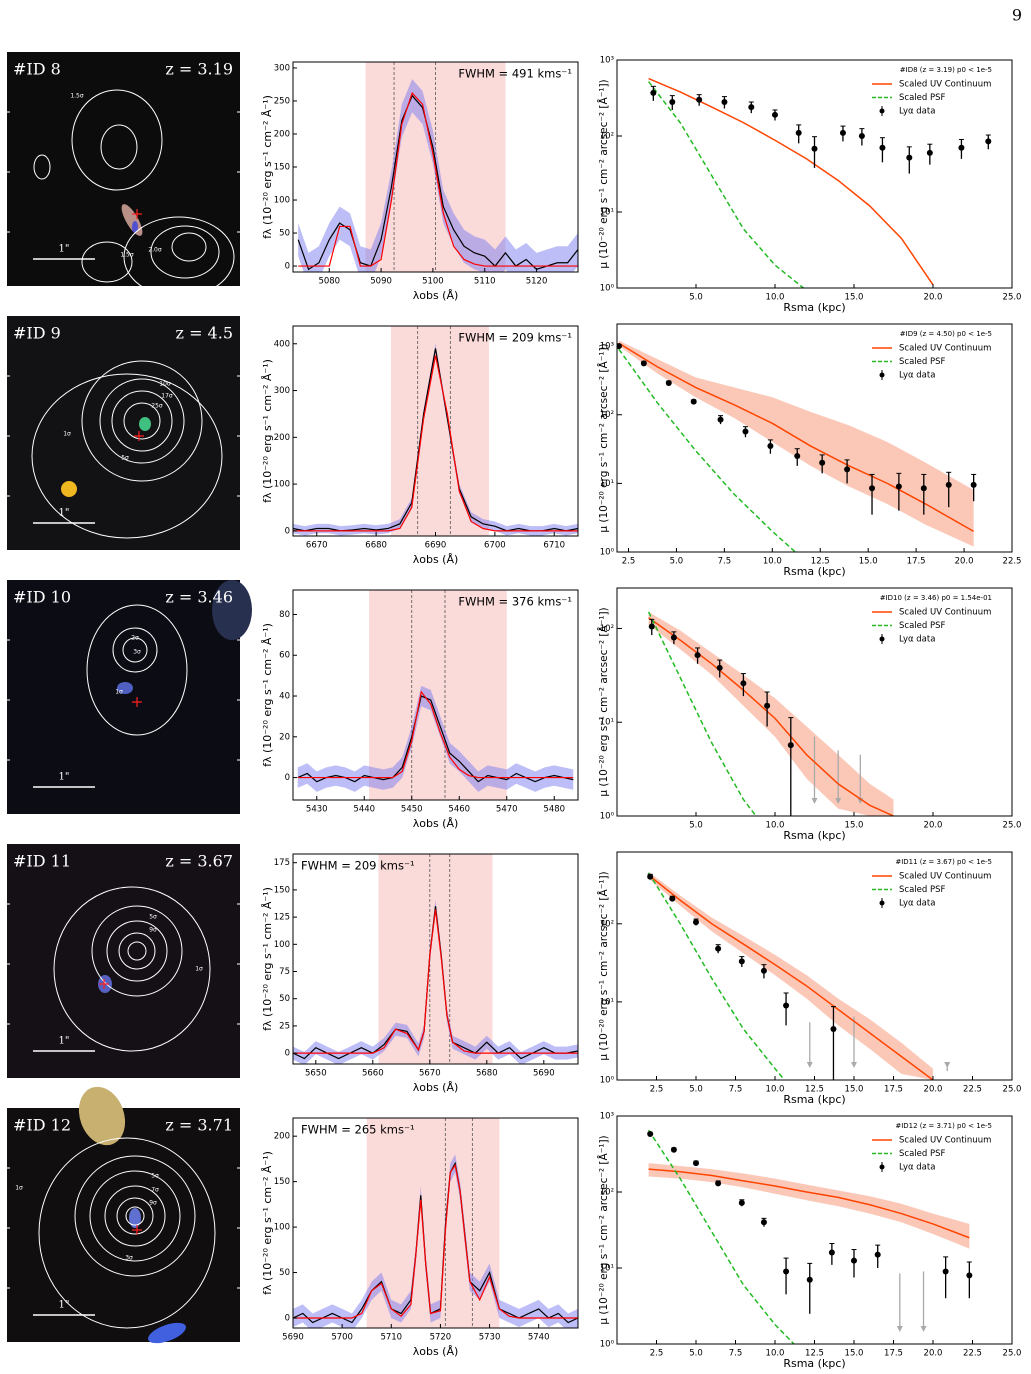 The image size is (1031, 1374). Describe the element at coordinates (814, 307) in the screenshot. I see `x-axis-label: Rsma (kpc)` at that location.